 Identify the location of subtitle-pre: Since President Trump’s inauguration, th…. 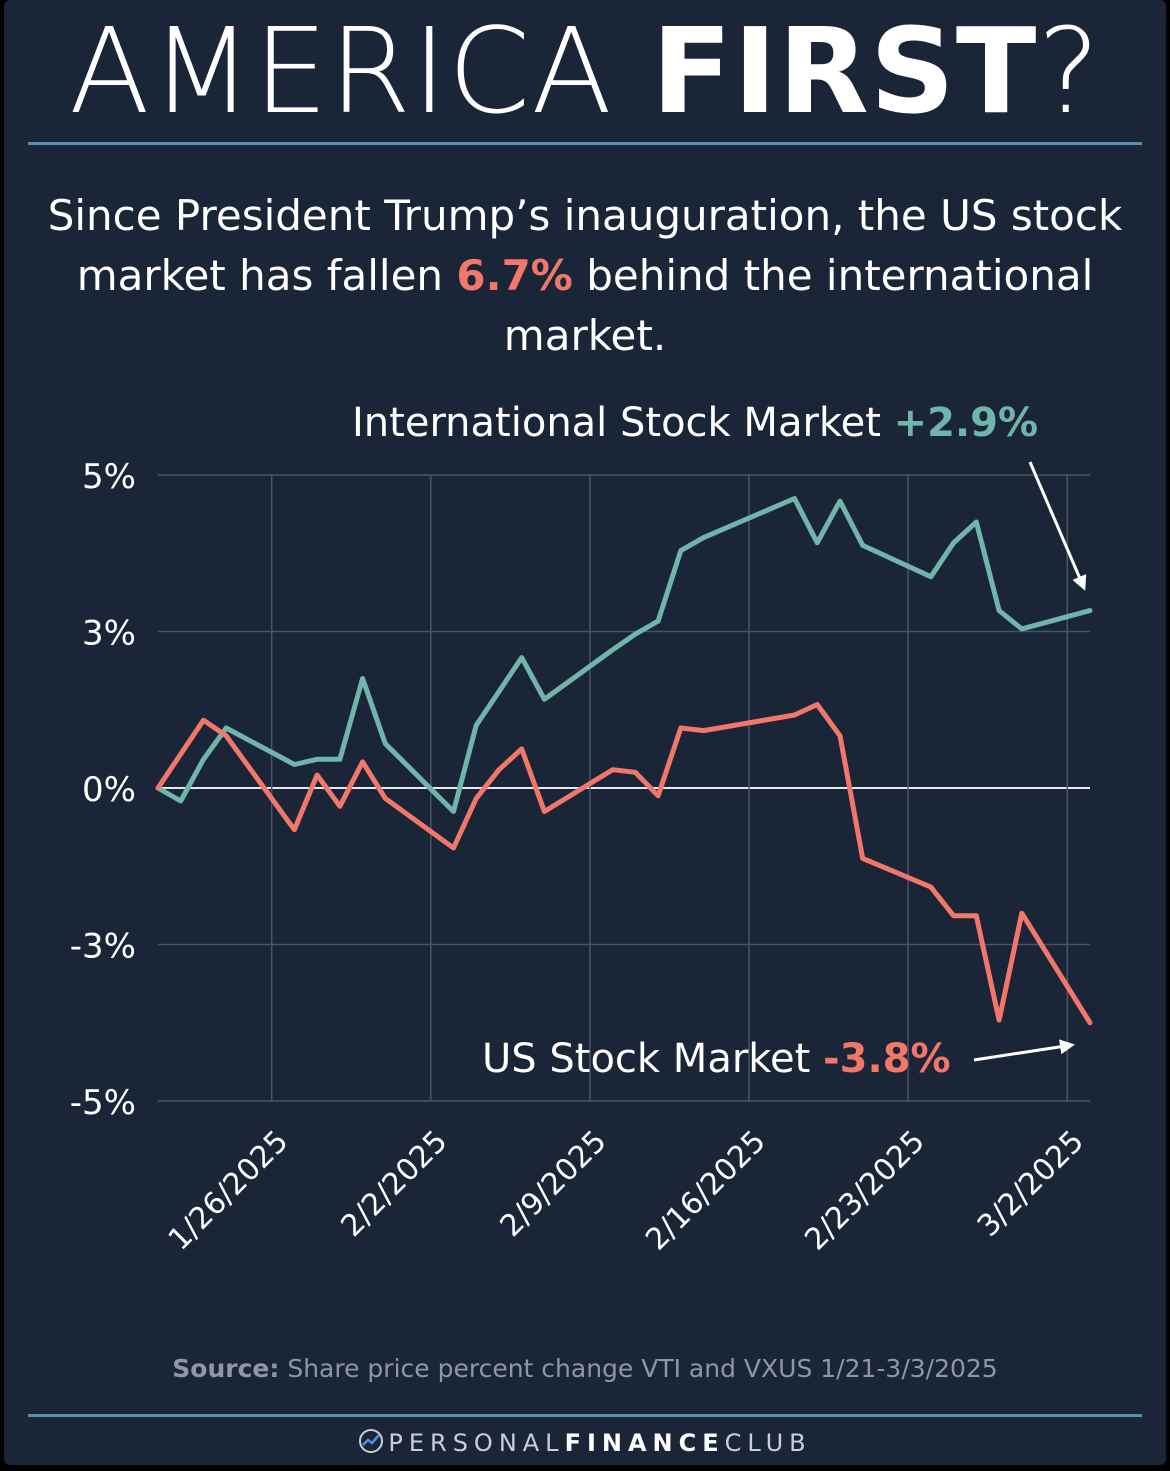
(585, 245).